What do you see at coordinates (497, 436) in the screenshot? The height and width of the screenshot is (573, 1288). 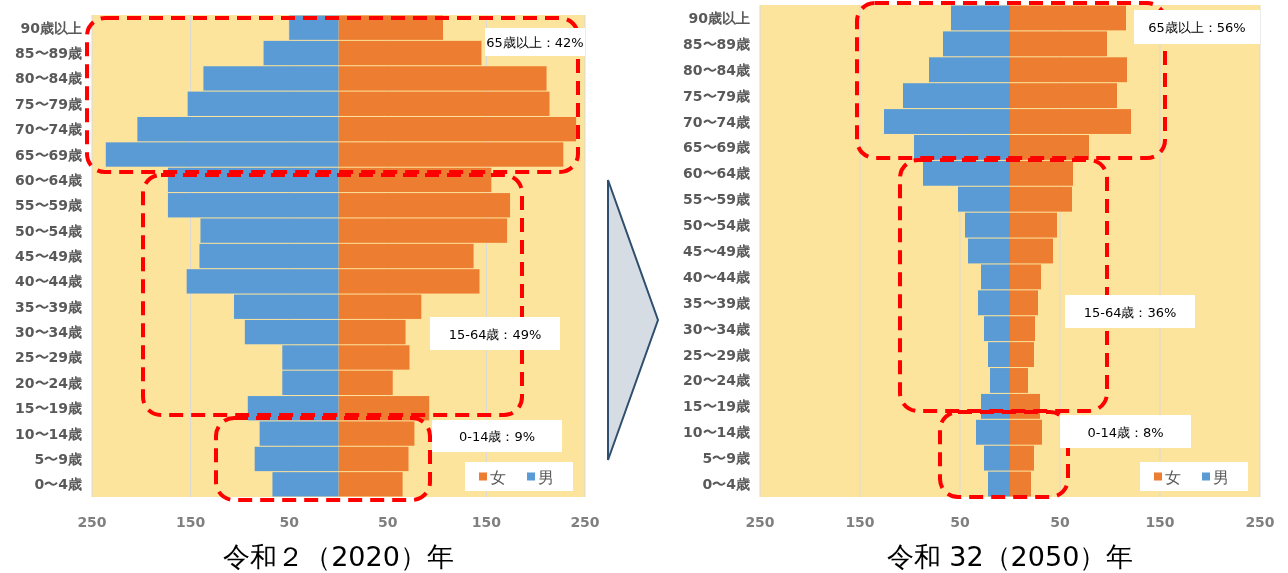 I see `annotation: 0-14歳：9%` at bounding box center [497, 436].